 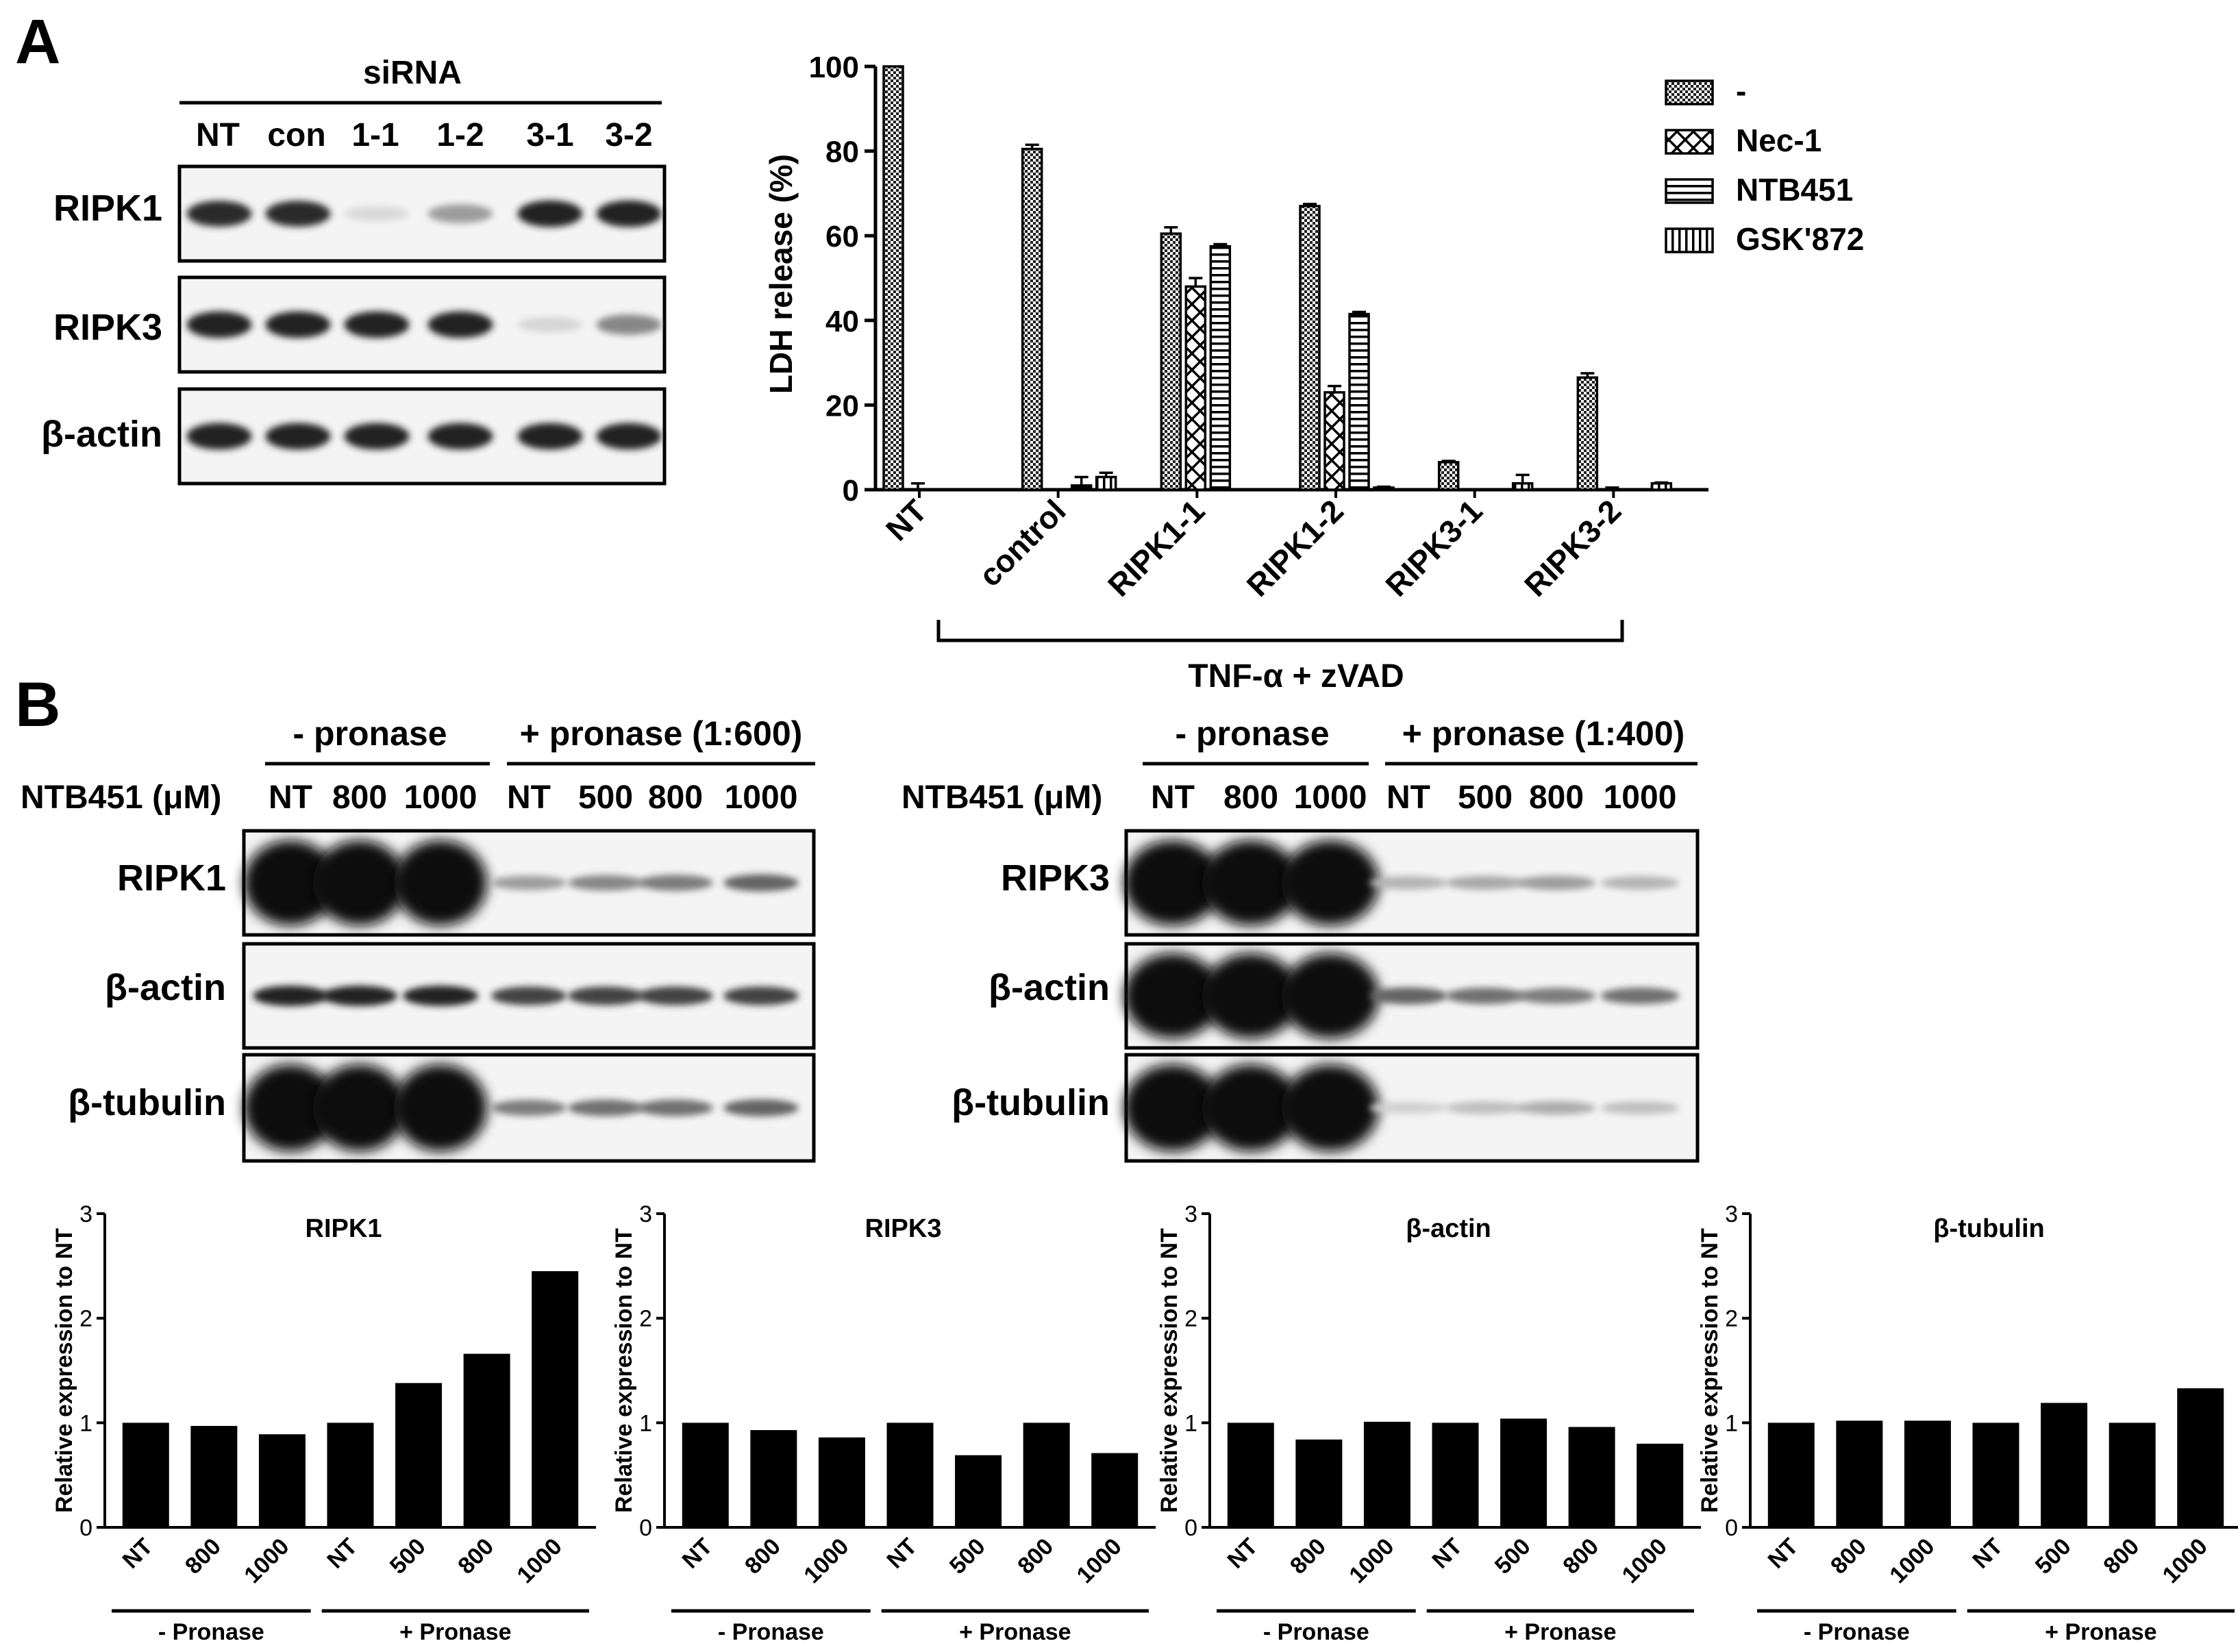 What do you see at coordinates (1022, 542) in the screenshot?
I see `ldh-category-label: control` at bounding box center [1022, 542].